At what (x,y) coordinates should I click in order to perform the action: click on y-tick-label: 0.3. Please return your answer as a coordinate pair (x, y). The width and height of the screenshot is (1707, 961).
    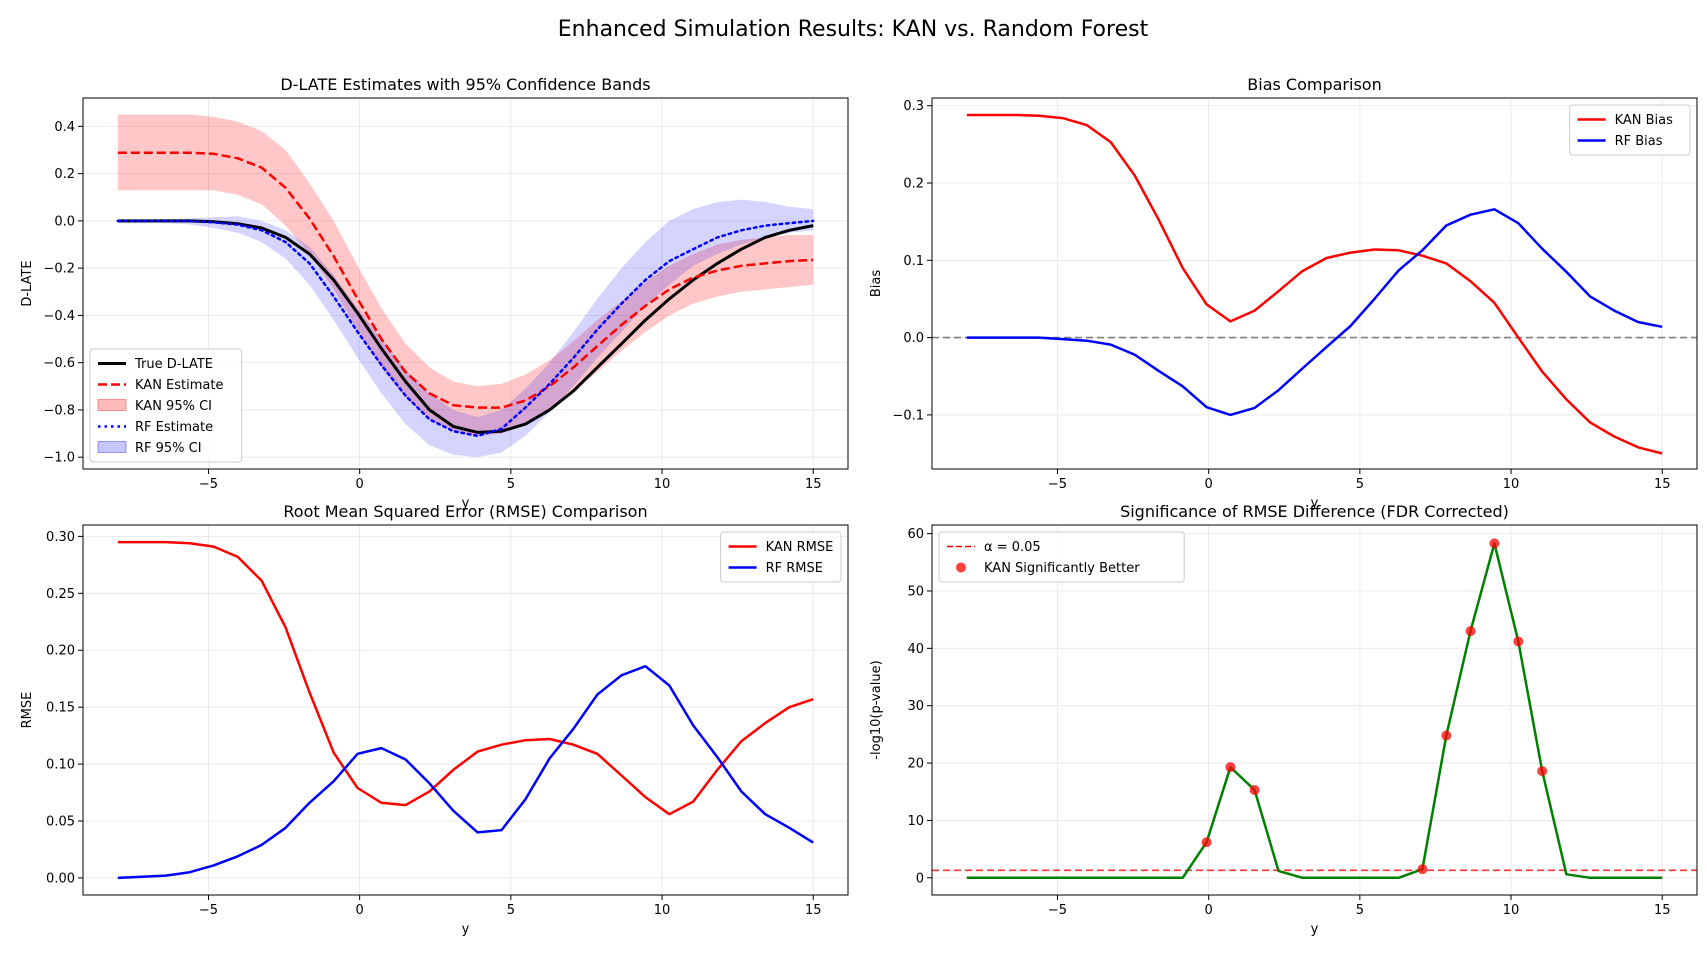
    Looking at the image, I should click on (913, 106).